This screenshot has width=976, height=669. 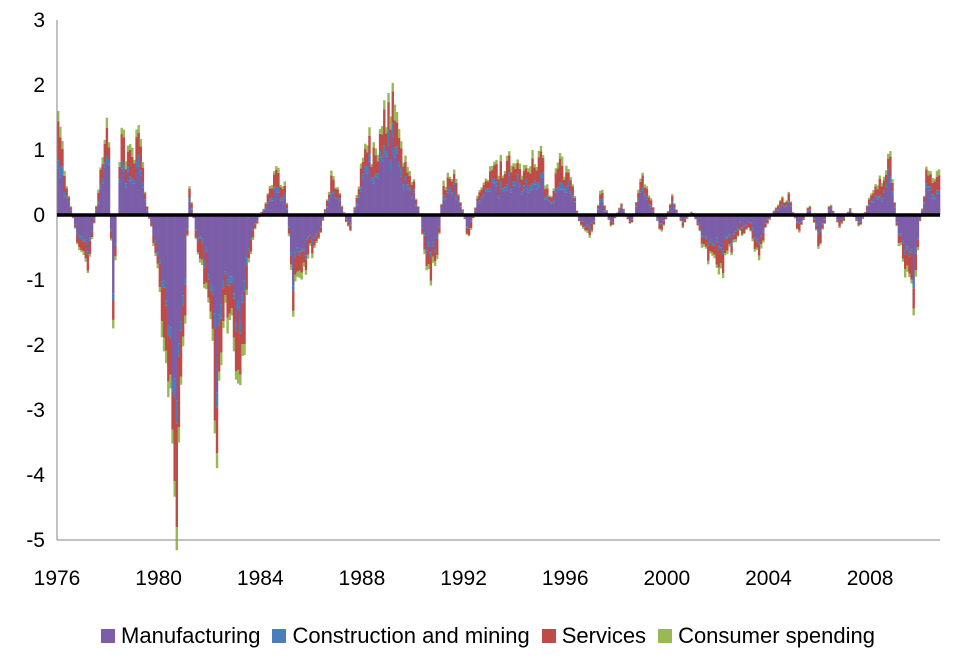 I want to click on legend-item-construction: Construction and mining, so click(x=401, y=636).